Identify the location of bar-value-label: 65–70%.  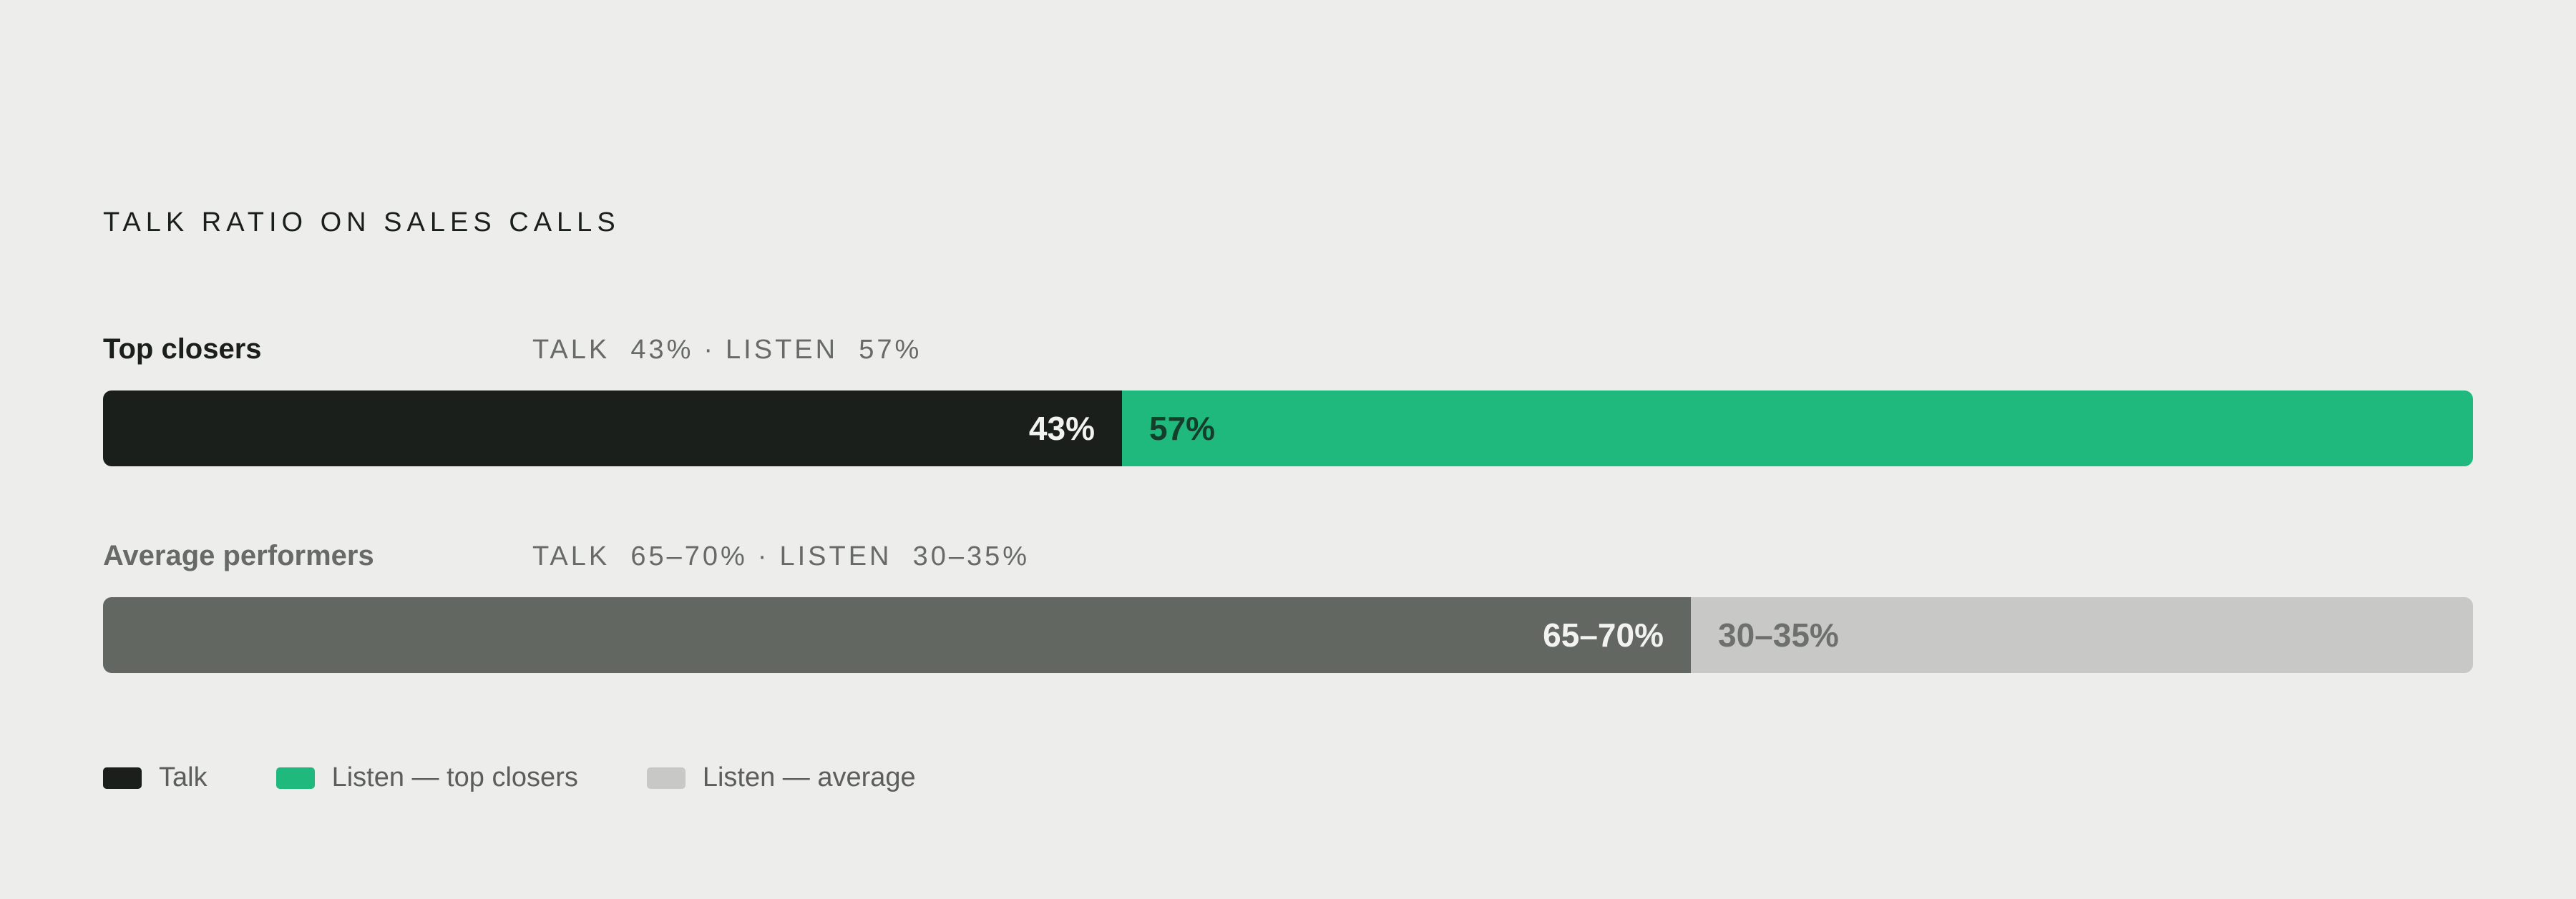
(1603, 635).